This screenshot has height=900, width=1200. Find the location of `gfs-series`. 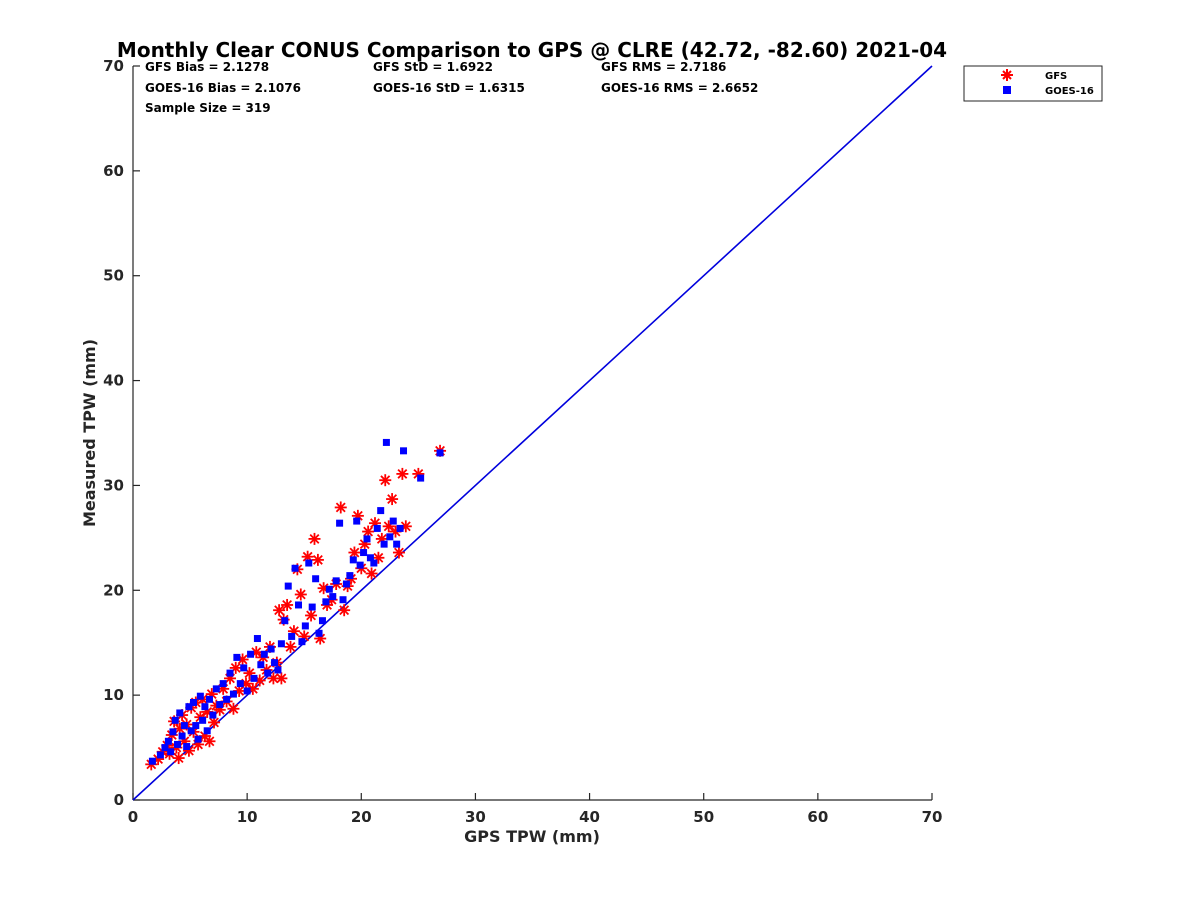

gfs-series is located at coordinates (296, 607).